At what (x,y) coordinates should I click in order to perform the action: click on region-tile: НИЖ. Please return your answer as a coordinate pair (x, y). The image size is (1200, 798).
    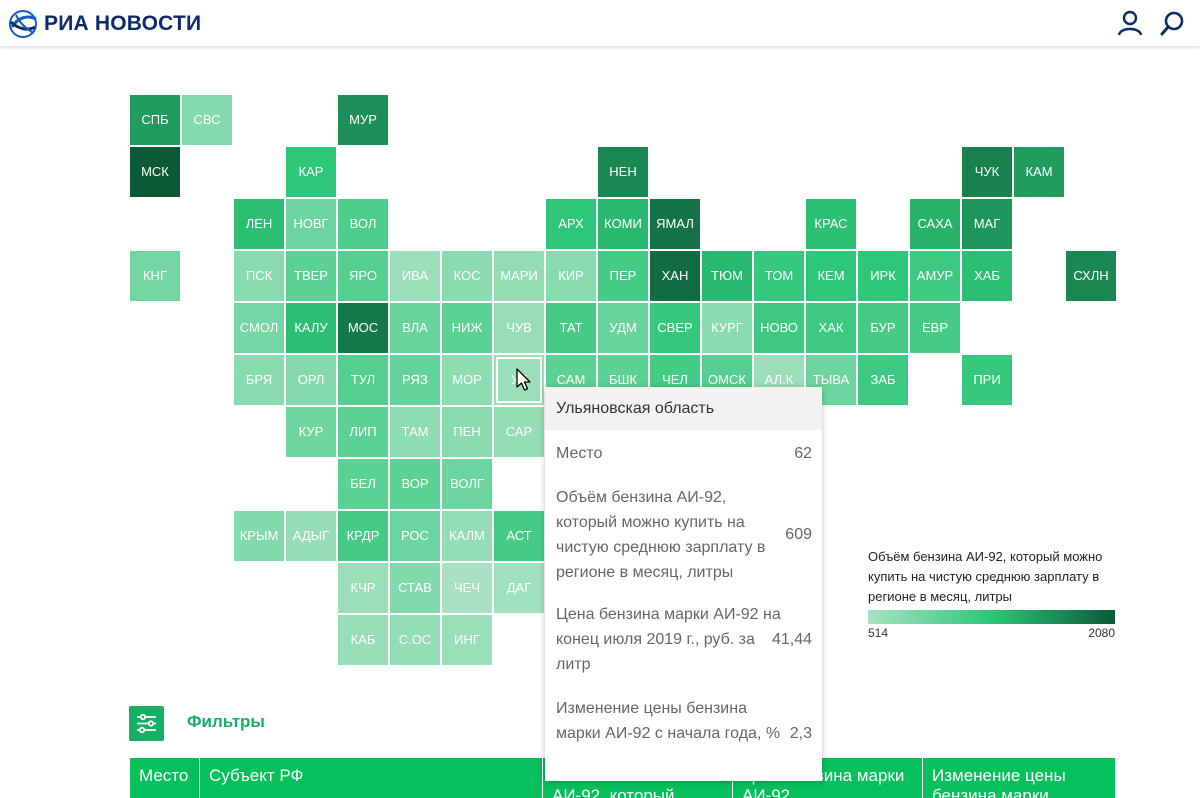
    Looking at the image, I should click on (467, 328).